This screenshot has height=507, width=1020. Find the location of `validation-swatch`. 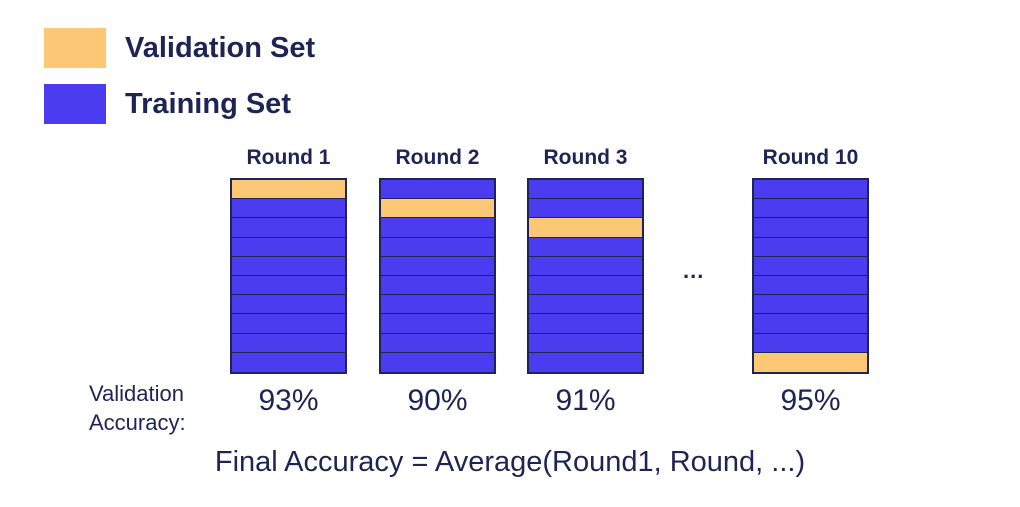

validation-swatch is located at coordinates (75, 48).